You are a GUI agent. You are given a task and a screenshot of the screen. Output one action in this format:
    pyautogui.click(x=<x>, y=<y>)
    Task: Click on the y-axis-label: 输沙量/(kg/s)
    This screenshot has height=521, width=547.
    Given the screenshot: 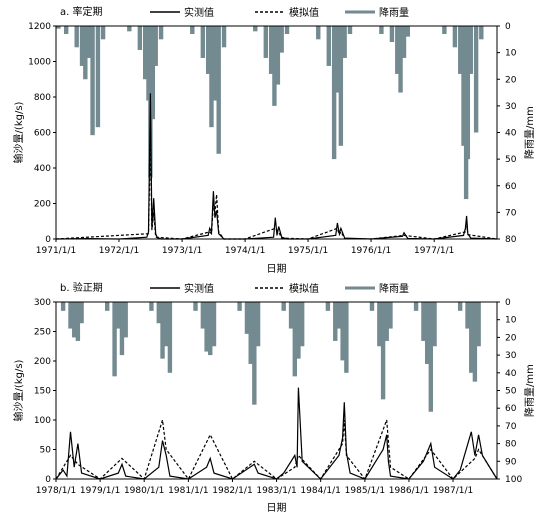 What is the action you would take?
    pyautogui.click(x=18, y=132)
    